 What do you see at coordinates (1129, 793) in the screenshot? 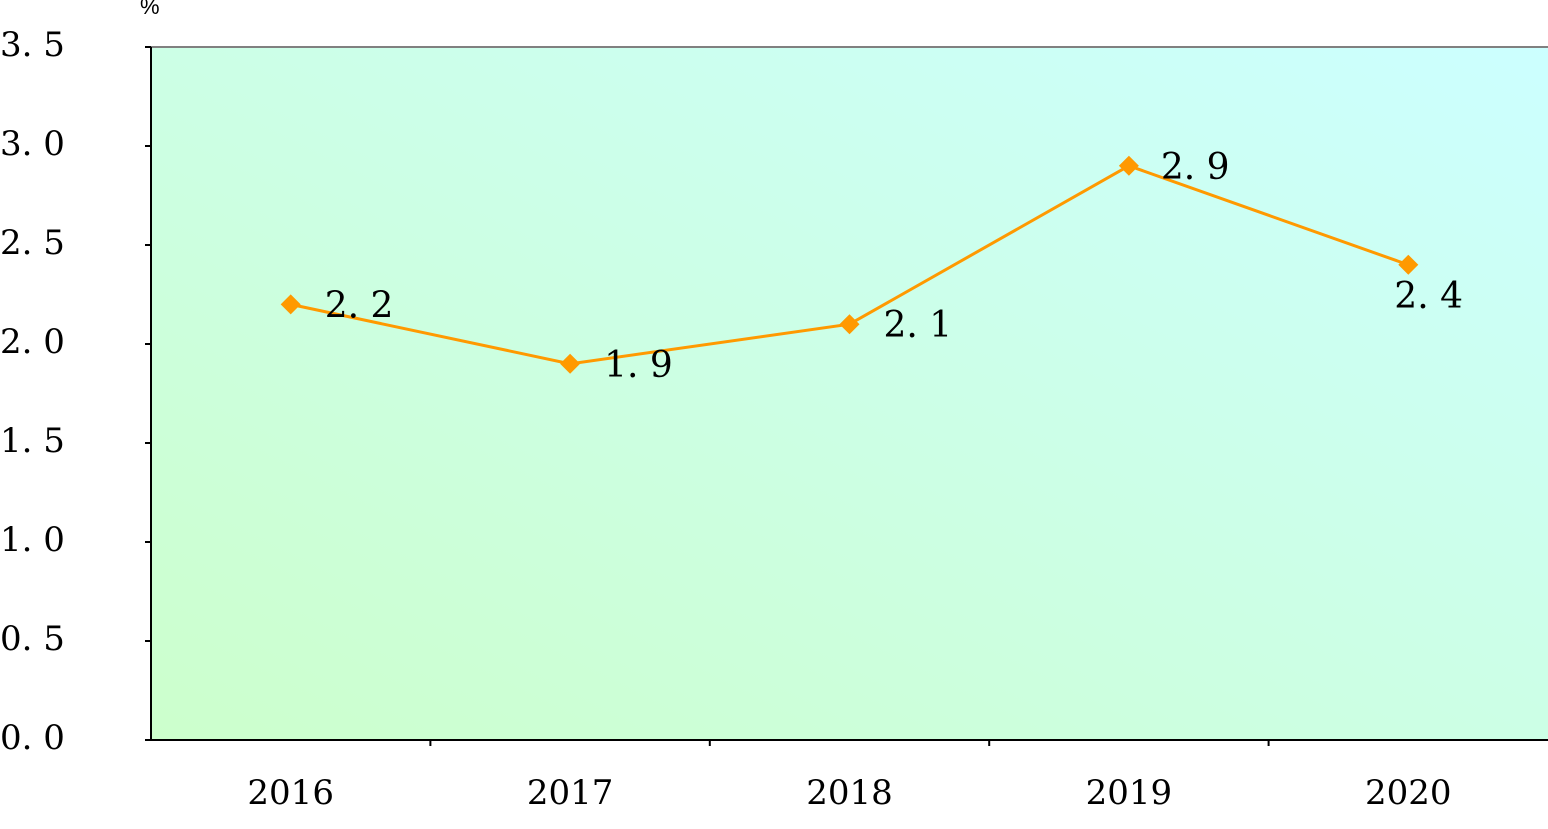
I see `x-tick-label: 2019` at bounding box center [1129, 793].